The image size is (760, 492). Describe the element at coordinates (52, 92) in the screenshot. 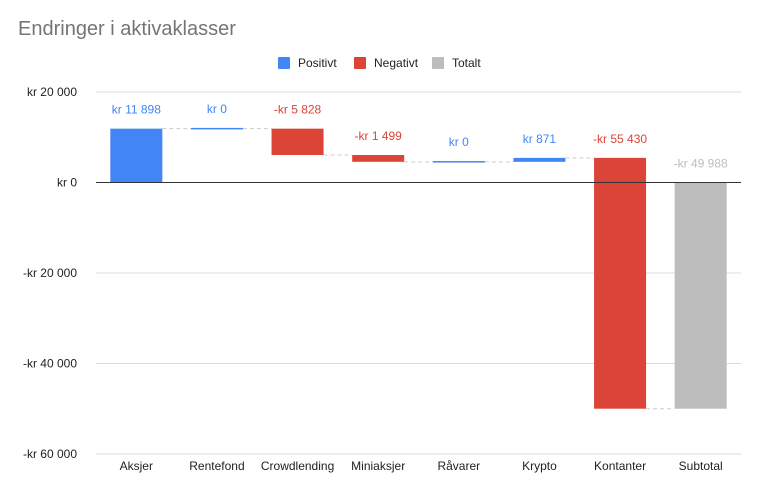

I see `y-tick-label: kr 20 000` at that location.